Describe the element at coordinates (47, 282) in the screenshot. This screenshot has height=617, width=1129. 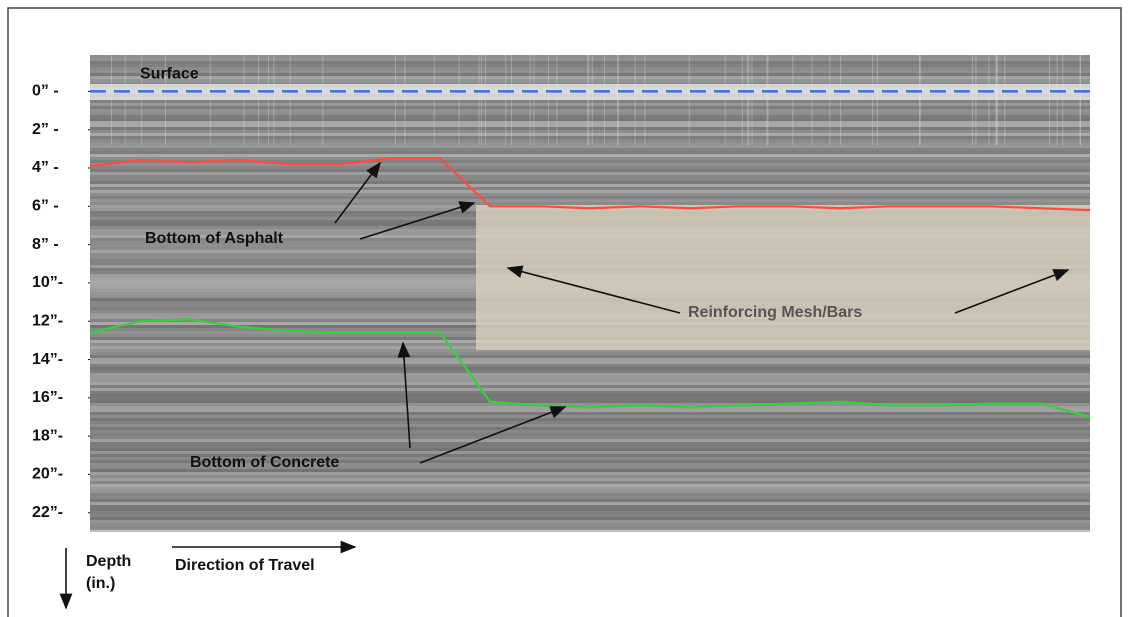
I see `y-tick-label: 10”-` at that location.